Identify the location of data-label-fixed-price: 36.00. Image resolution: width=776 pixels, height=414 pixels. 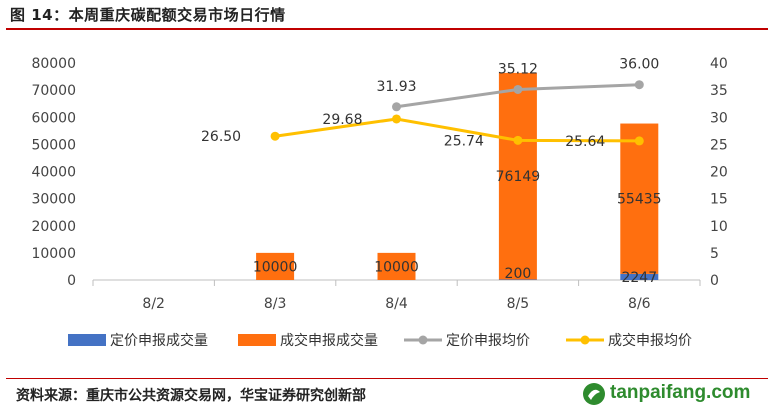
(639, 65).